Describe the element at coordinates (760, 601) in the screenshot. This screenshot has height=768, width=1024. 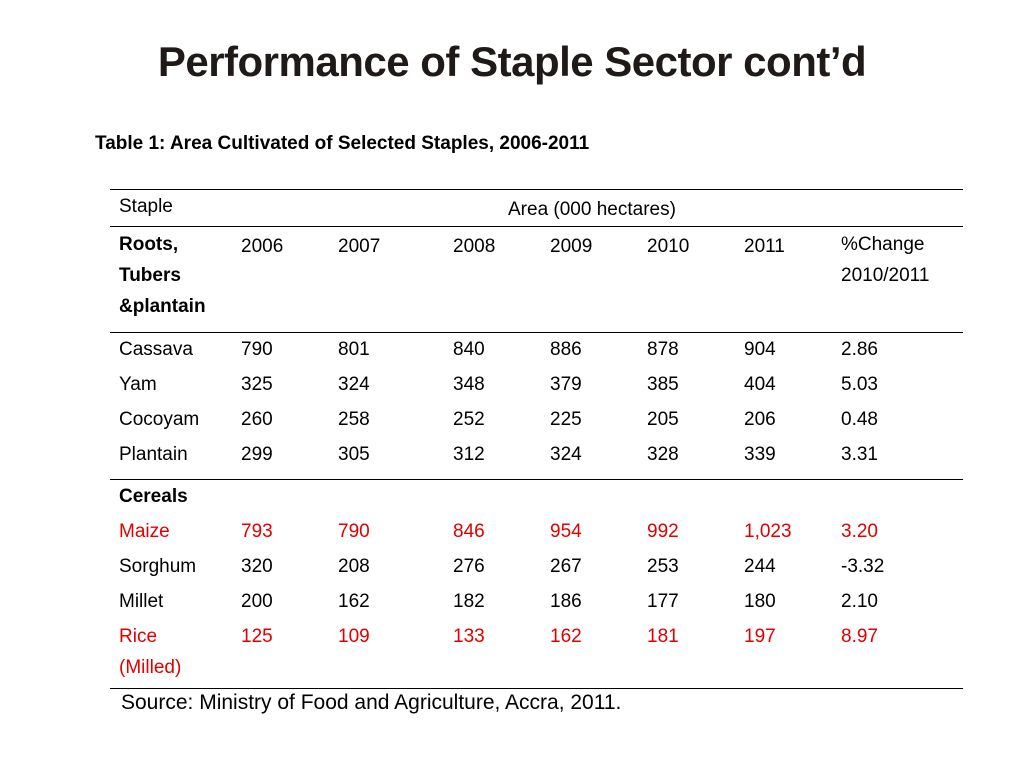
I see `table-cell: 180` at that location.